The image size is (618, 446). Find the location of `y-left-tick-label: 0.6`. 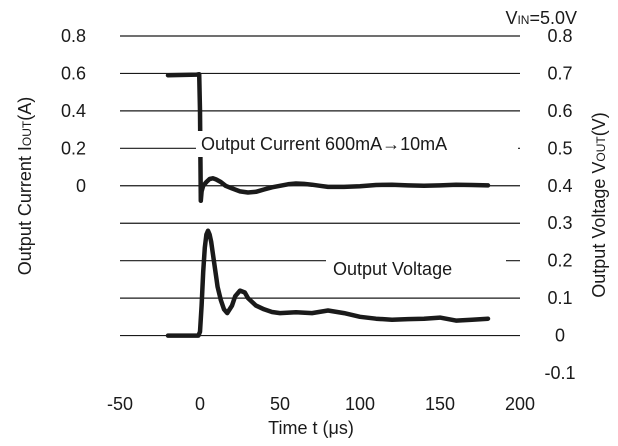

y-left-tick-label: 0.6 is located at coordinates (73, 73).